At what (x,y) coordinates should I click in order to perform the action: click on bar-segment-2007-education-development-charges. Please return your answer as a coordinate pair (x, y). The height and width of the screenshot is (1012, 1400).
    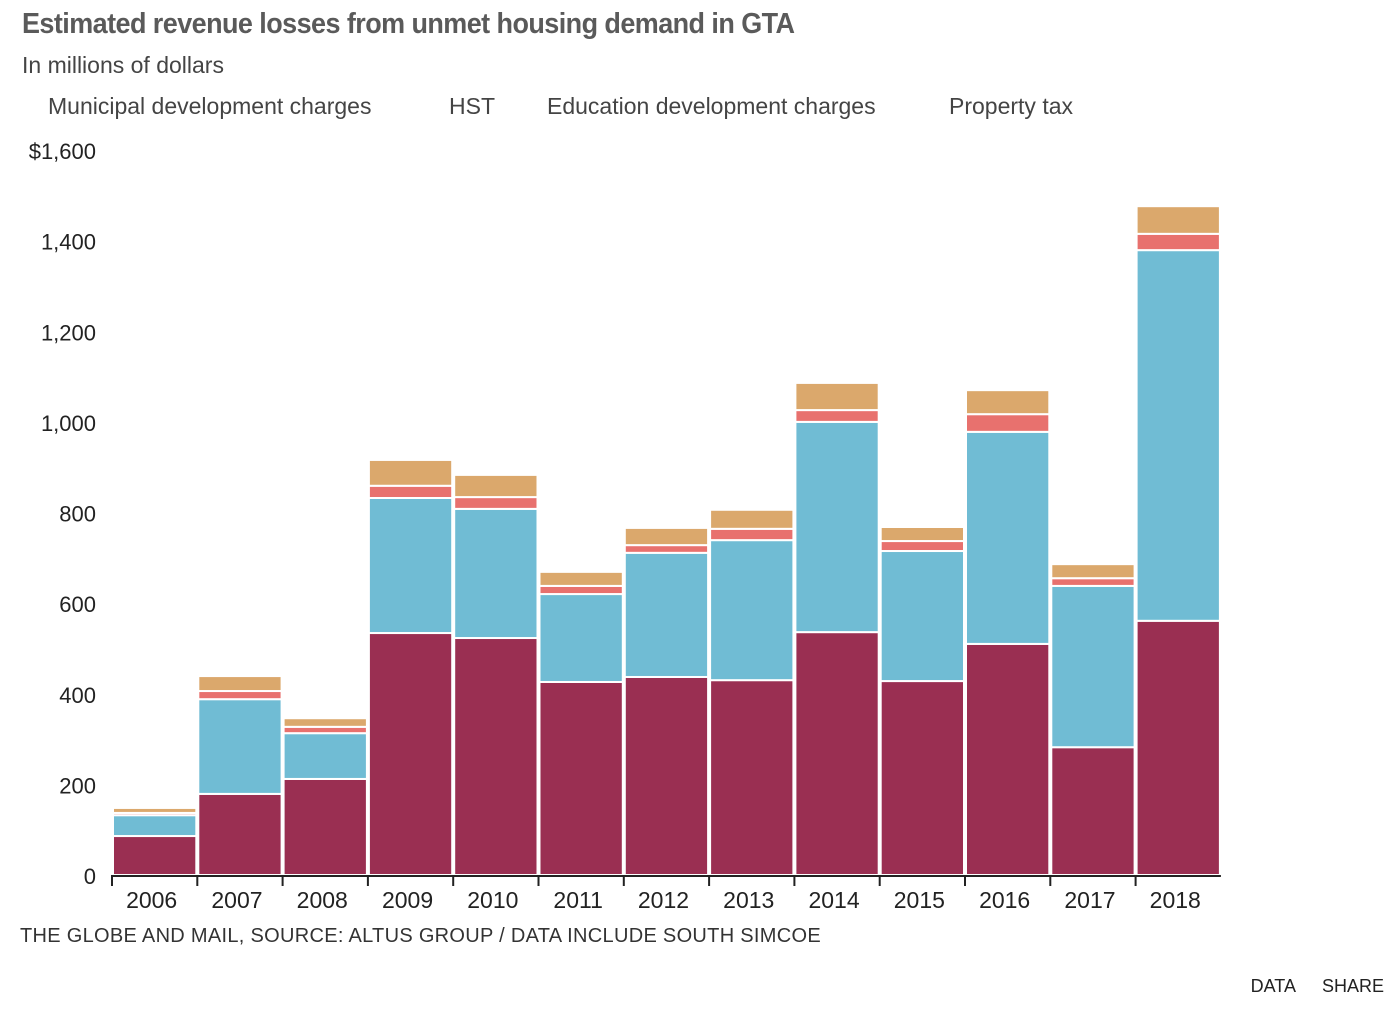
    Looking at the image, I should click on (240, 695).